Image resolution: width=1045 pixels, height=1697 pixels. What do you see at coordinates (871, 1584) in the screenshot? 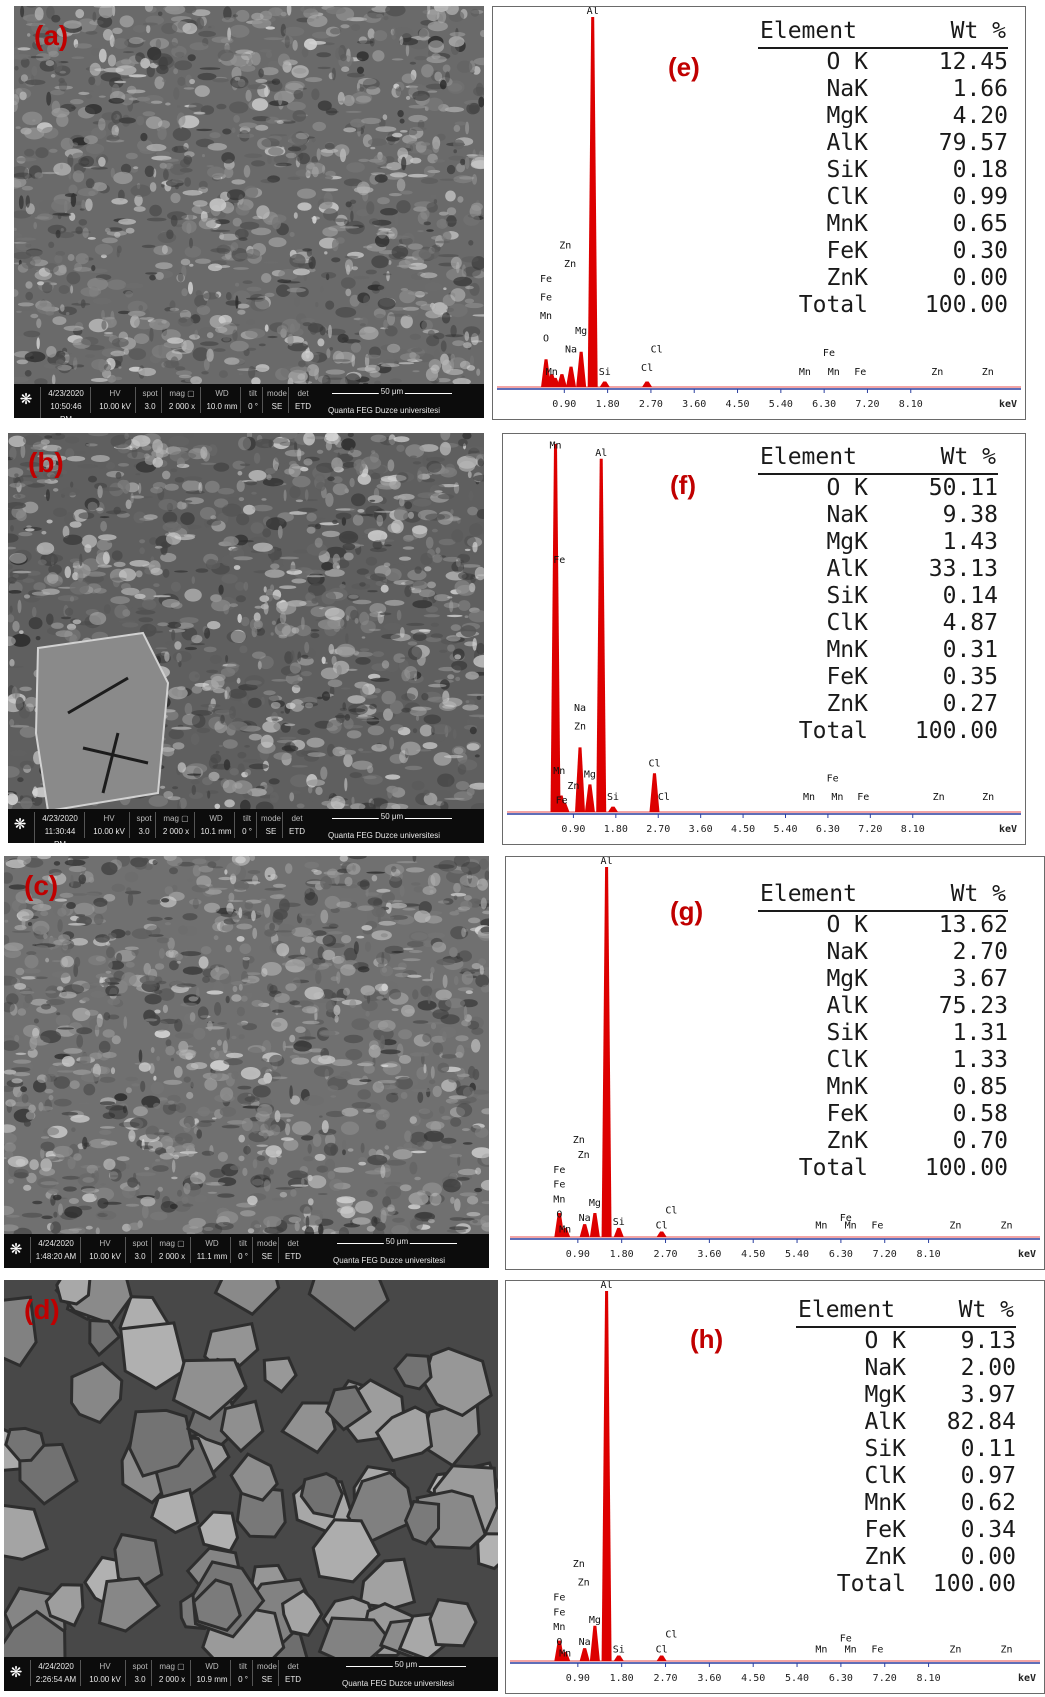
I see `element-name: Total` at bounding box center [871, 1584].